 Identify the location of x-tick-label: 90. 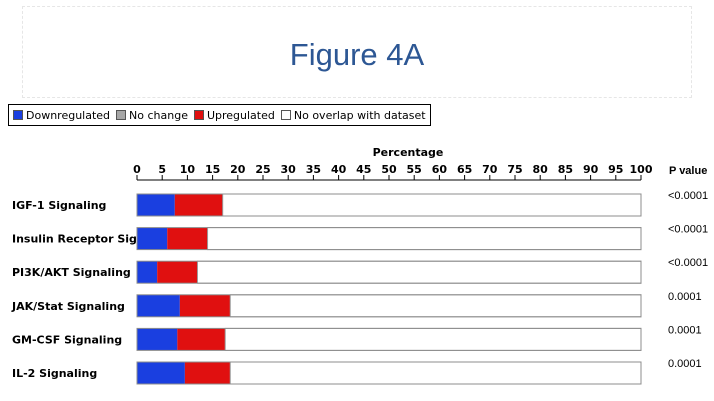
(591, 169).